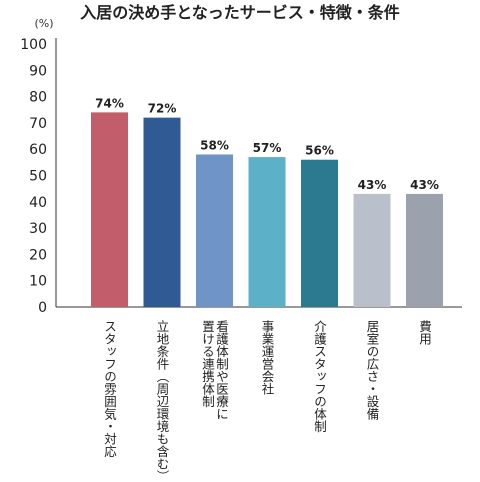 Image resolution: width=480 pixels, height=482 pixels. What do you see at coordinates (207, 364) in the screenshot?
I see `category-label: 置ける連携体制` at bounding box center [207, 364].